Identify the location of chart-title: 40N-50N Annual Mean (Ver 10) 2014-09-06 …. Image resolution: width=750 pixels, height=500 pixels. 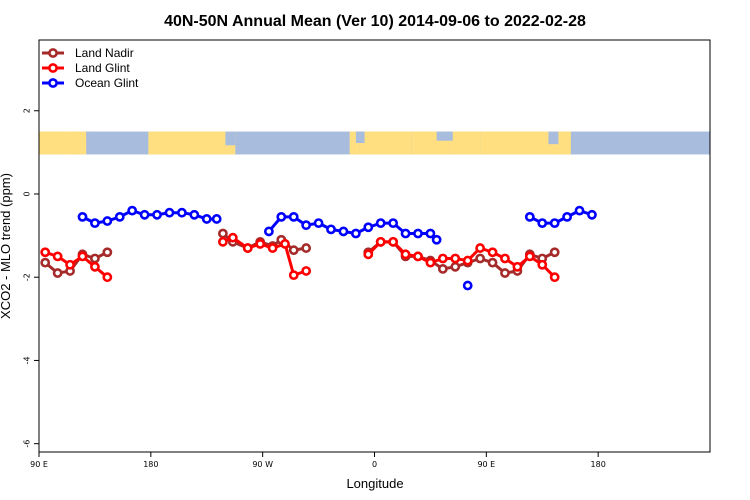
(375, 21).